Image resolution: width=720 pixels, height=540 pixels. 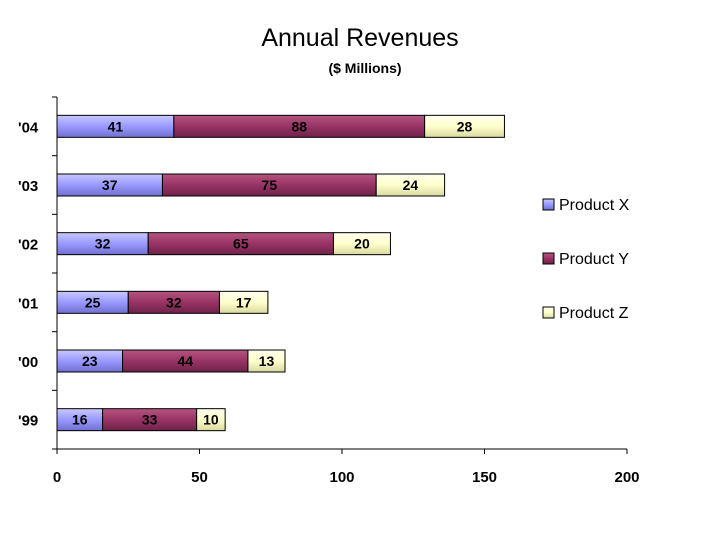 What do you see at coordinates (110, 185) in the screenshot?
I see `data-label: 37` at bounding box center [110, 185].